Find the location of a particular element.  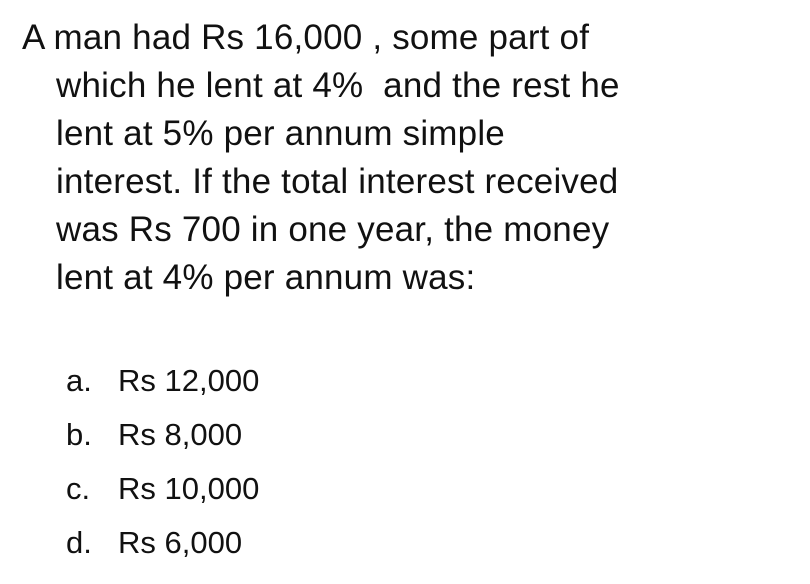

question-line: which he lent at 4% and the rest he is located at coordinates (338, 85).